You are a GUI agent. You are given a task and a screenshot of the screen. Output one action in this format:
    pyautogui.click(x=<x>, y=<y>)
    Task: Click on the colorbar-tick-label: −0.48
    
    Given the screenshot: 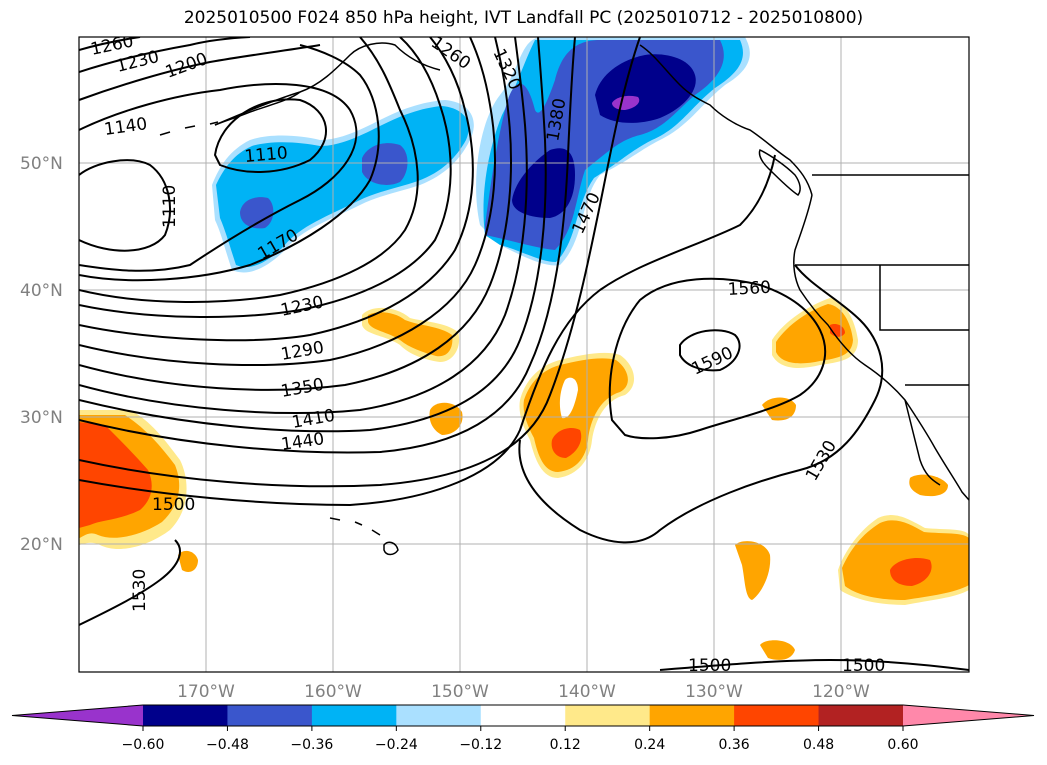 What is the action you would take?
    pyautogui.click(x=227, y=745)
    